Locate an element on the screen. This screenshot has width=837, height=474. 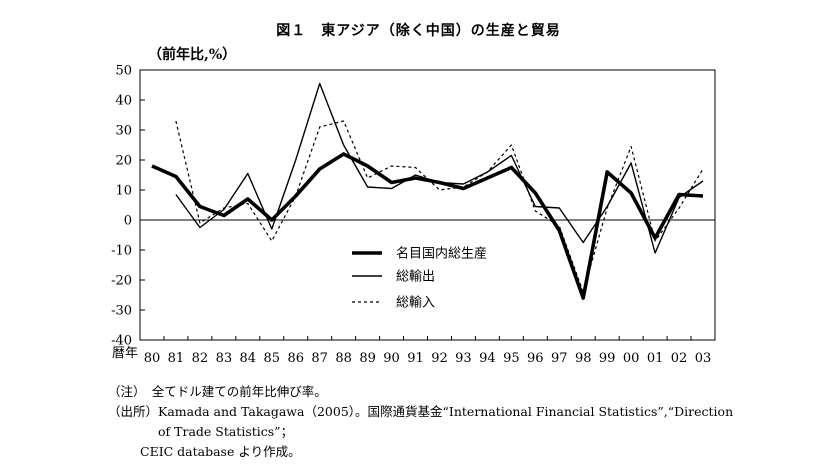
chart-title: 図１ 東アジア（除く中国）の生産と貿易 is located at coordinates (418, 31).